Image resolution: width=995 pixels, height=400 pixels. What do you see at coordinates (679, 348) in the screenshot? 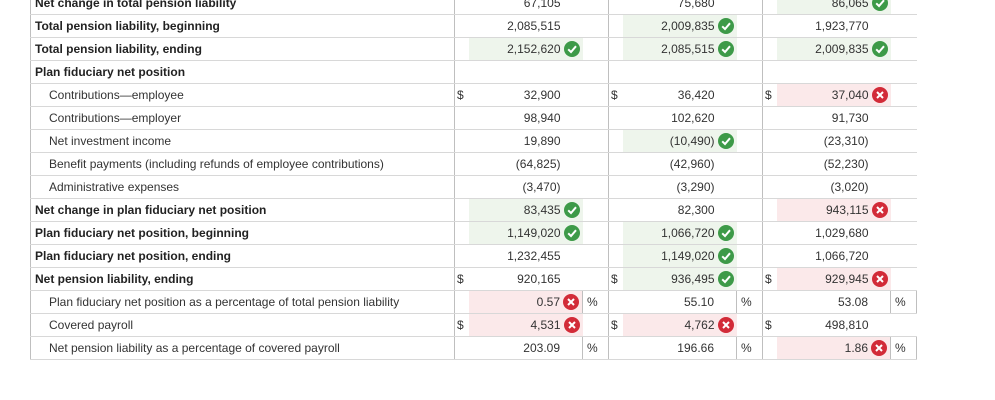
I see `value-input-cell: 196.66` at bounding box center [679, 348].